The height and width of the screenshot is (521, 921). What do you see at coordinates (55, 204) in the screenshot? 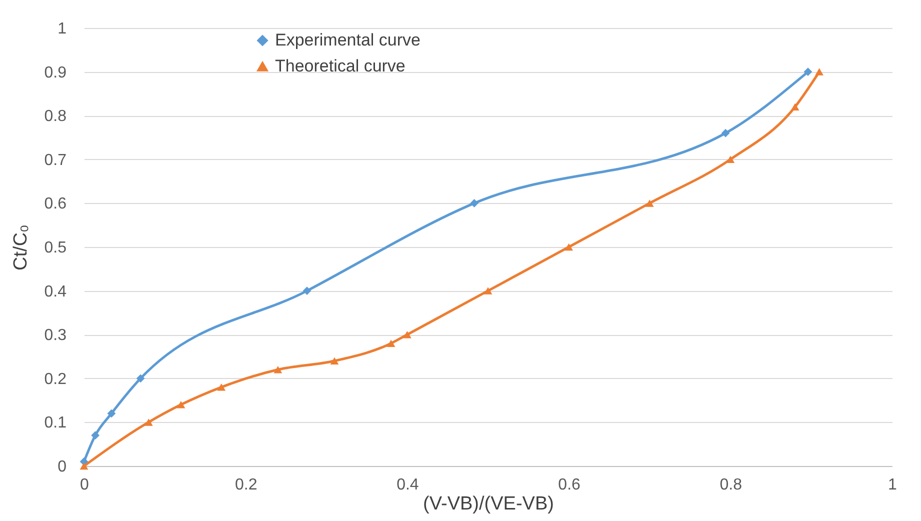
I see `y-tick-label: 0.6` at bounding box center [55, 204].